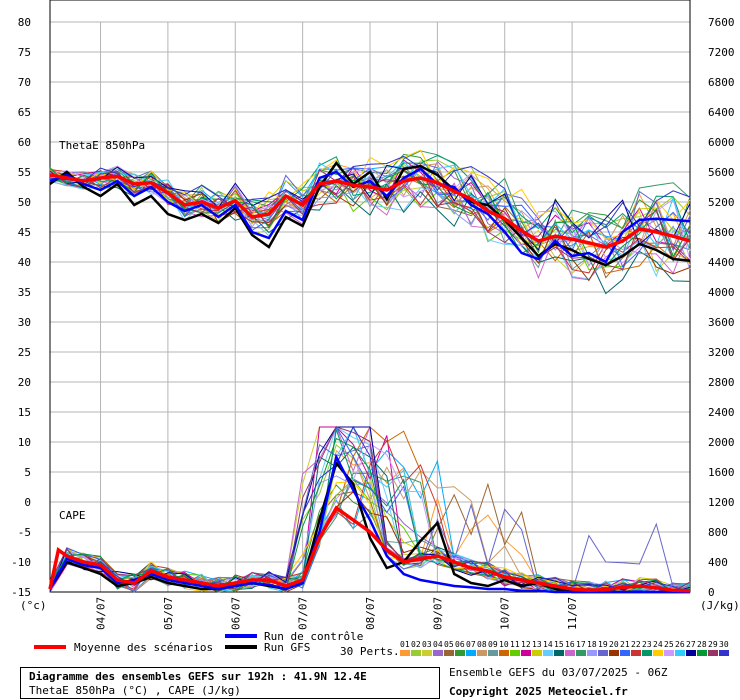  I want to click on pert-number: 01, so click(405, 644).